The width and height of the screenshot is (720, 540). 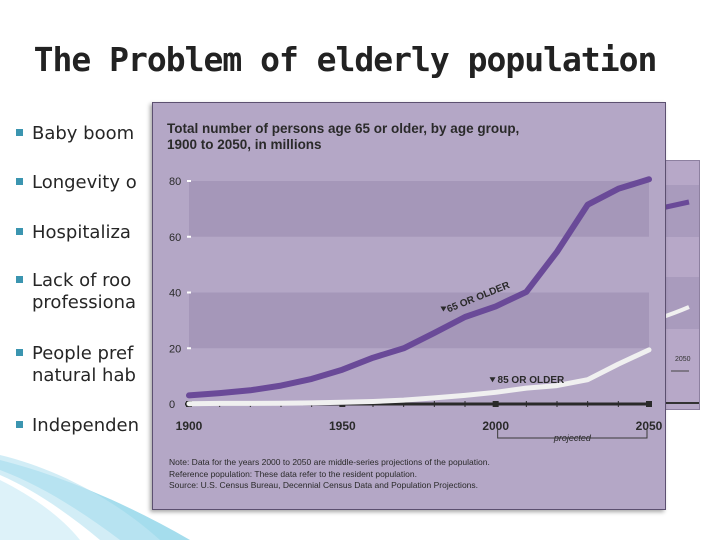 What do you see at coordinates (175, 238) in the screenshot?
I see `y-tick-label: 60` at bounding box center [175, 238].